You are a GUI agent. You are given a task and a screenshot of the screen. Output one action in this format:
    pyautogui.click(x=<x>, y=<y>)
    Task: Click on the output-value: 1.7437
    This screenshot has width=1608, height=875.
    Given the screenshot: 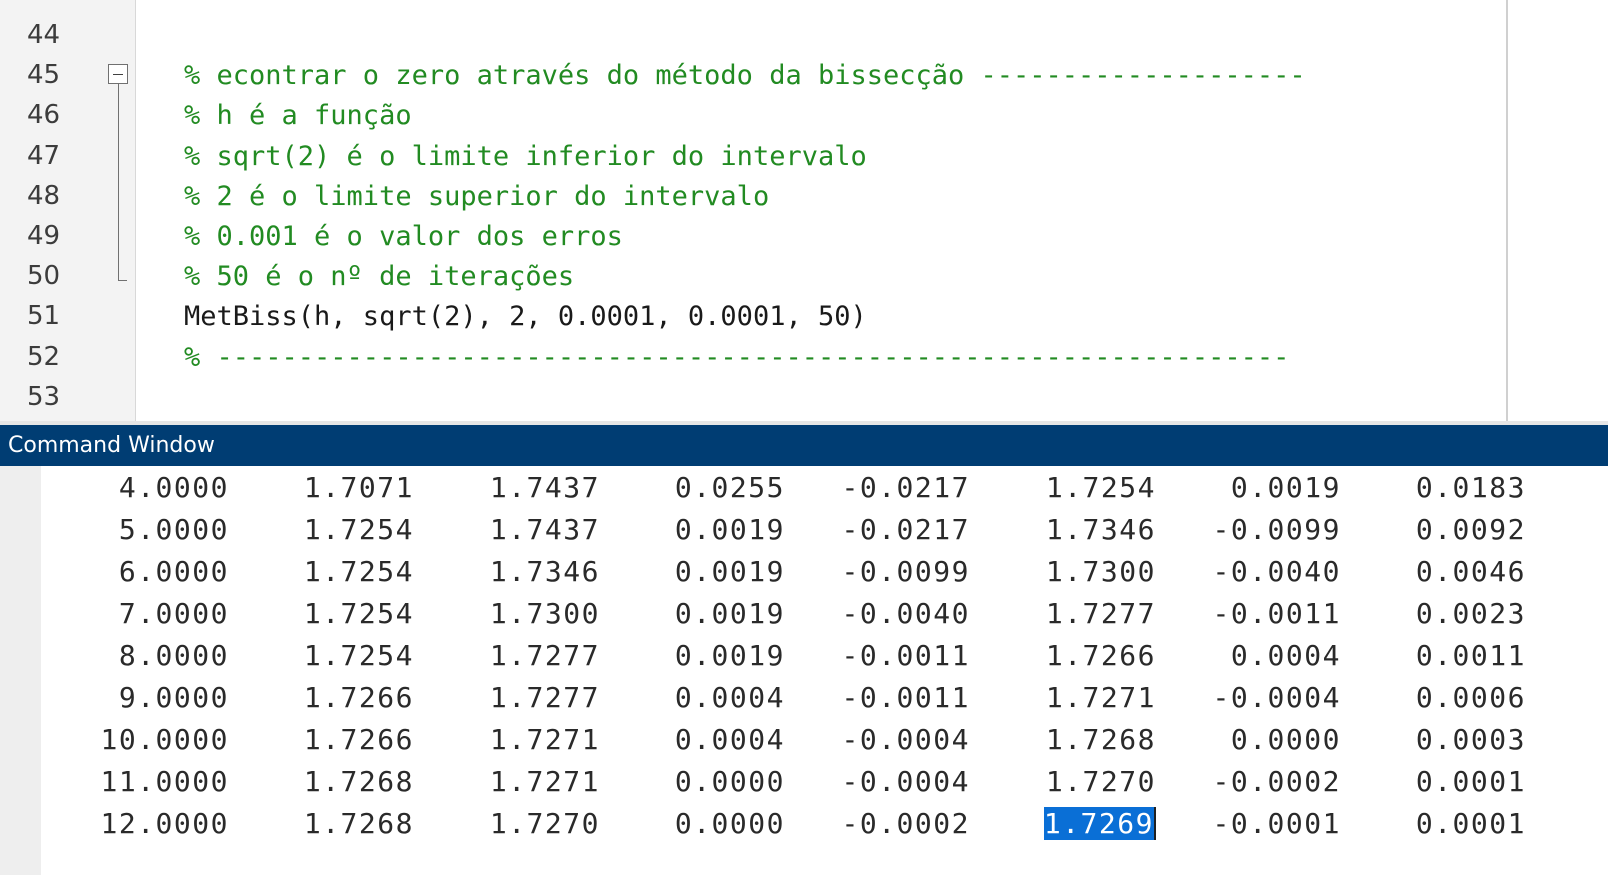 What is the action you would take?
    pyautogui.click(x=544, y=487)
    